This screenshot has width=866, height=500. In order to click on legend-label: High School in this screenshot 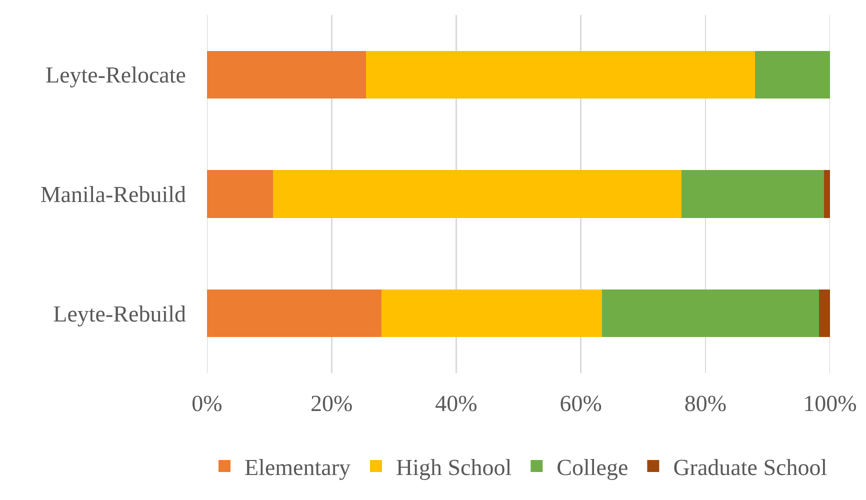, I will do `click(454, 467)`.